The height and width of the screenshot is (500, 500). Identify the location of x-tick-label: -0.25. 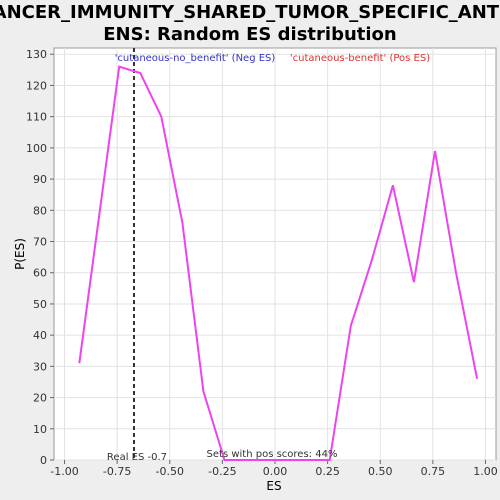
(222, 471).